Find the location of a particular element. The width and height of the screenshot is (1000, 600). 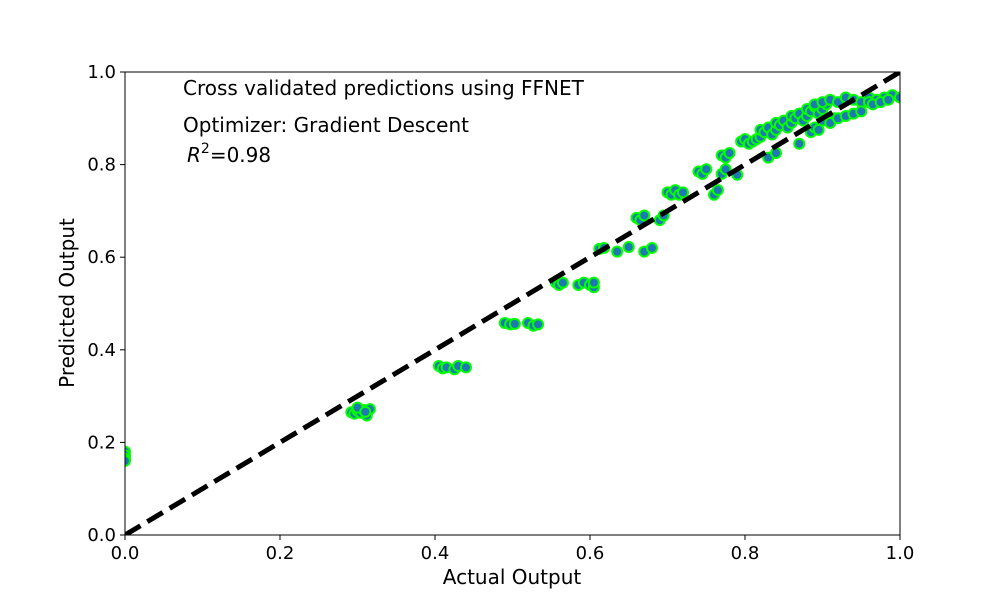

y-tick-label: 1.0 is located at coordinates (101, 72).